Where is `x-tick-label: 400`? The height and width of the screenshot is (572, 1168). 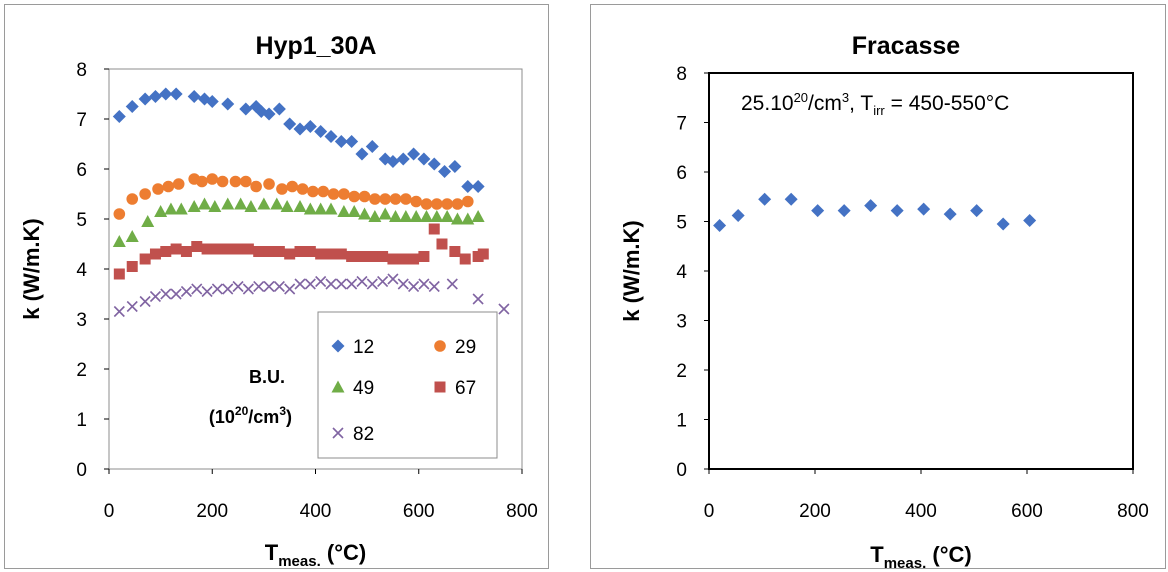
x-tick-label: 400 is located at coordinates (316, 511).